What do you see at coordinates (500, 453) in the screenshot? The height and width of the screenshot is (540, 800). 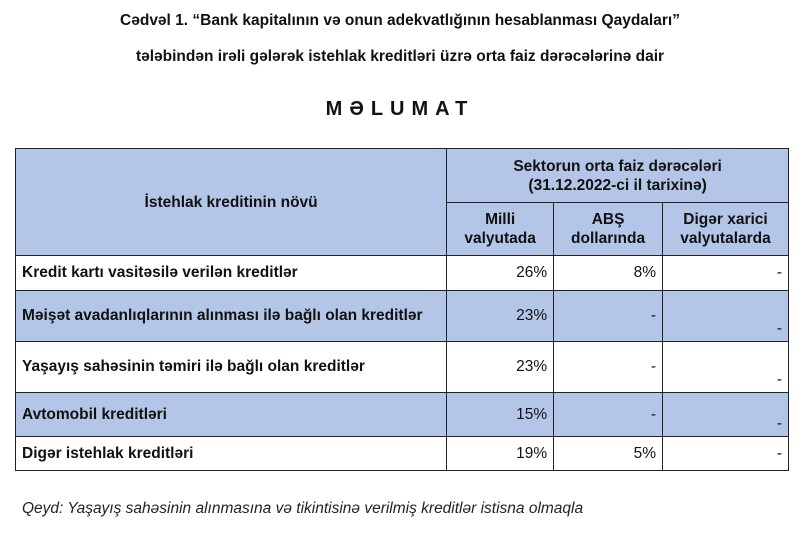 I see `cell-value: 19%` at bounding box center [500, 453].